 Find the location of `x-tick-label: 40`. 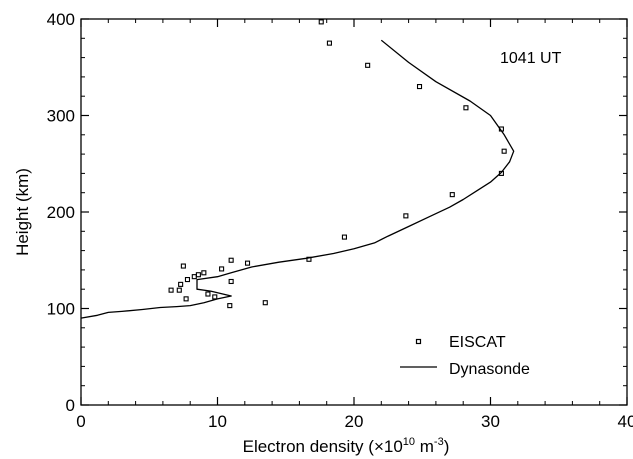

x-tick-label: 40 is located at coordinates (625, 421).